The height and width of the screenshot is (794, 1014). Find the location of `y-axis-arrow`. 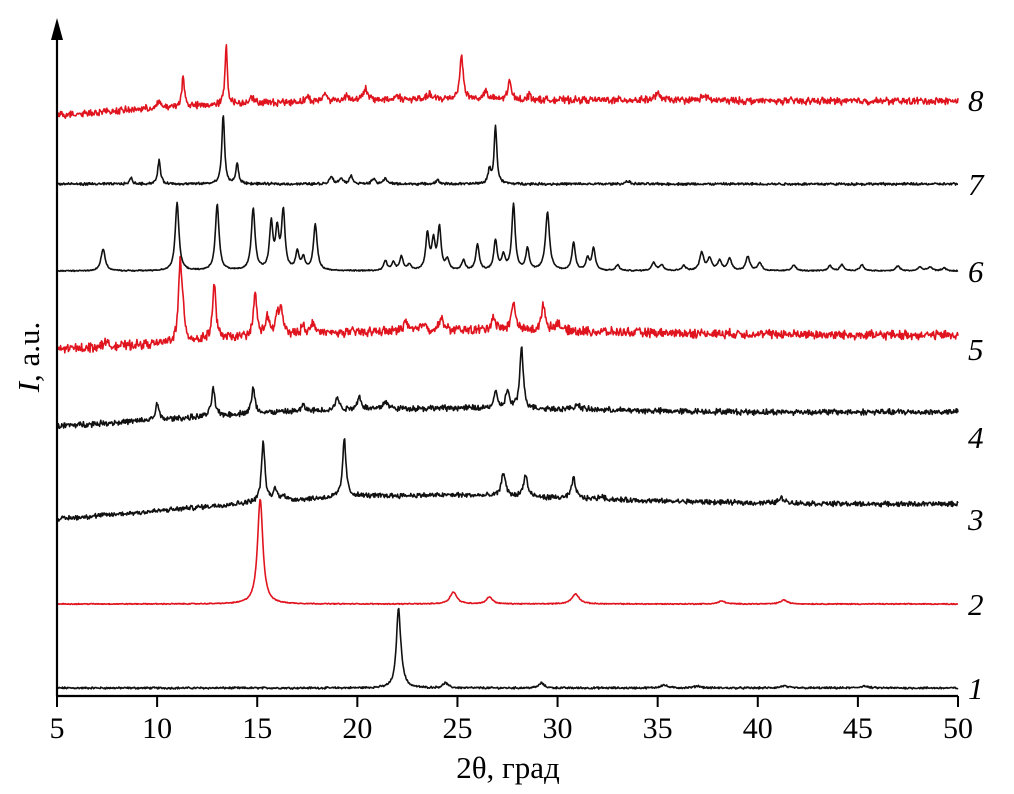

y-axis-arrow is located at coordinates (57, 29).